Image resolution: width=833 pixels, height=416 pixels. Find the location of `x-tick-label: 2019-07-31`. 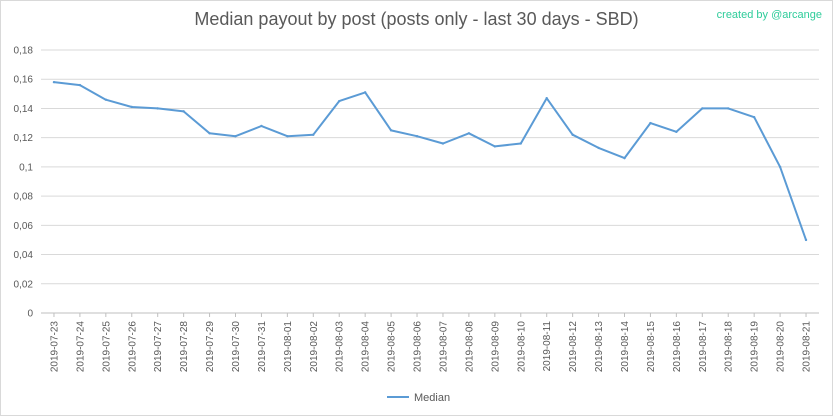

x-tick-label: 2019-07-31 is located at coordinates (262, 347).